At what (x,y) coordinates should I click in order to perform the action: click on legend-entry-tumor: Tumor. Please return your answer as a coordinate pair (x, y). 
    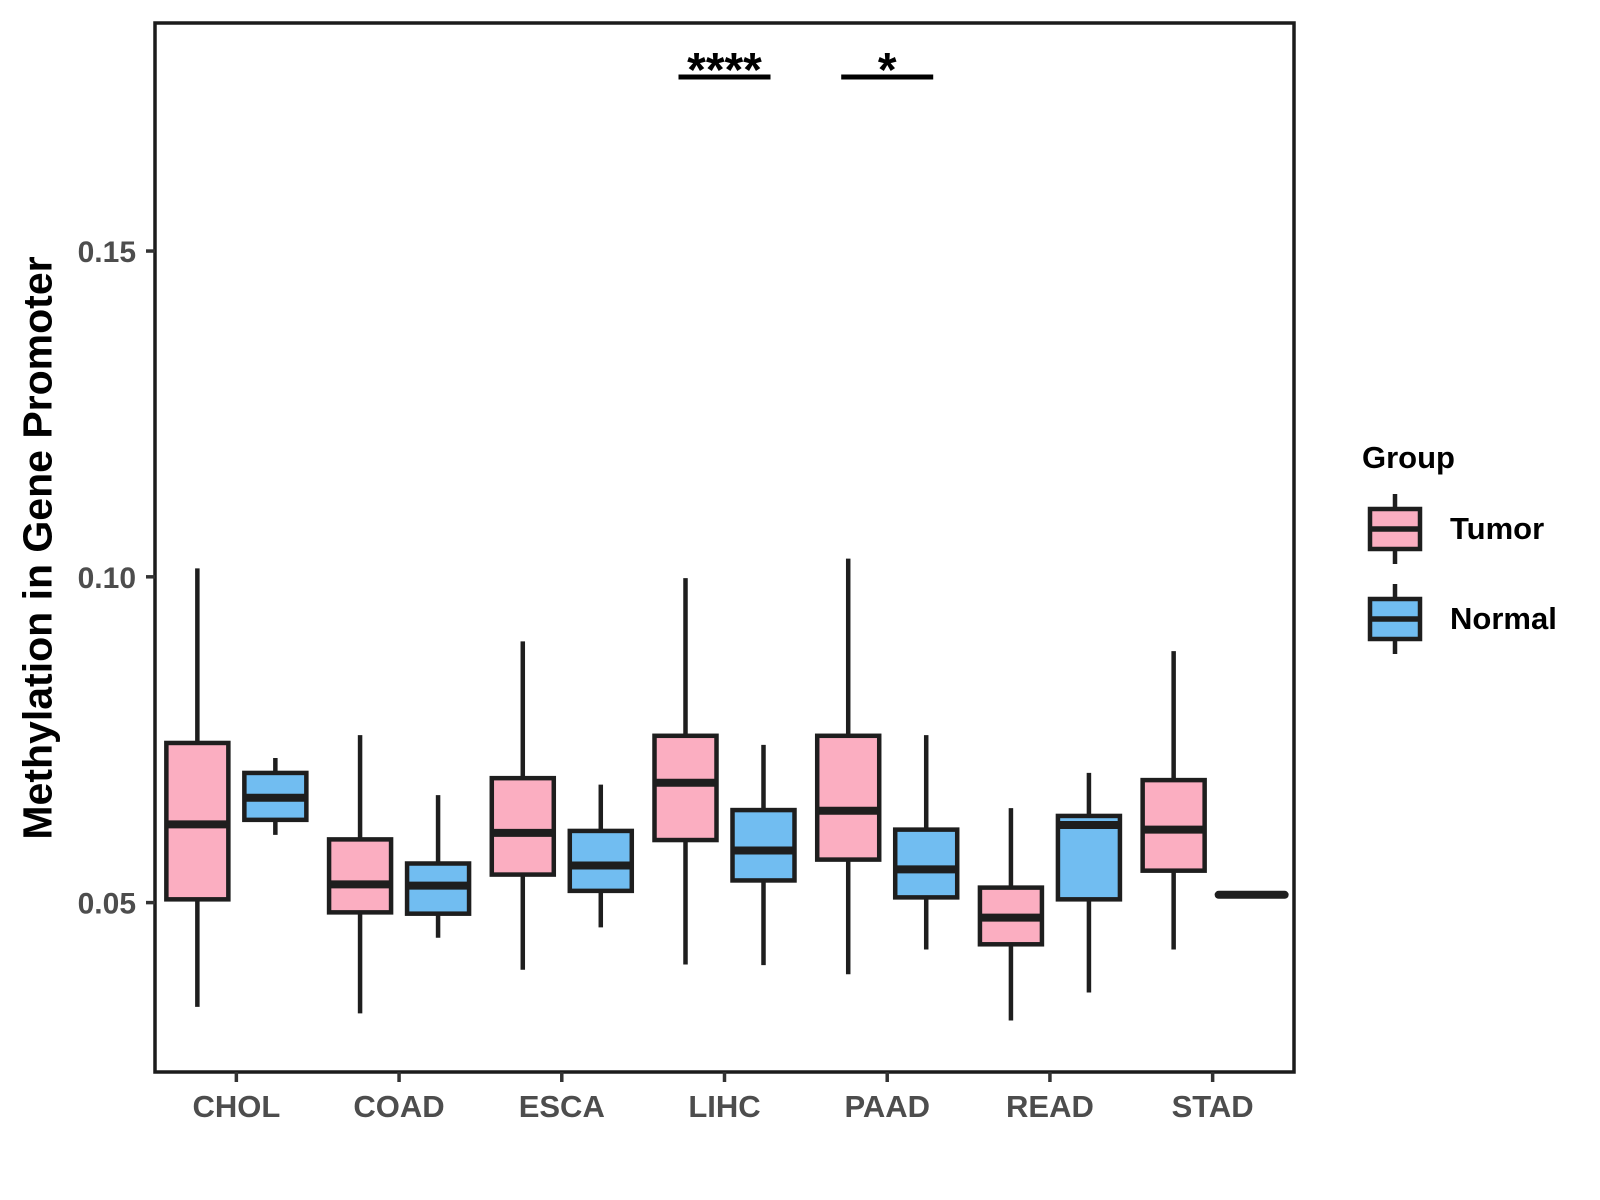
    Looking at the image, I should click on (1461, 529).